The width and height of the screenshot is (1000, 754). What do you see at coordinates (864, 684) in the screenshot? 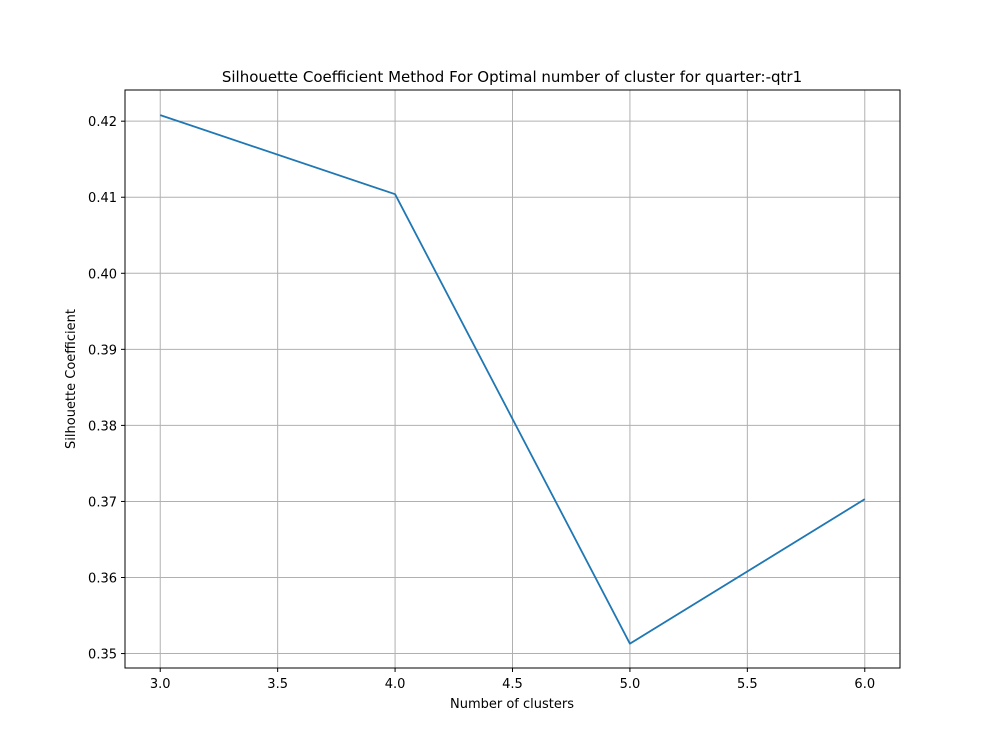
I see `x-tick-label: 6.0` at bounding box center [864, 684].